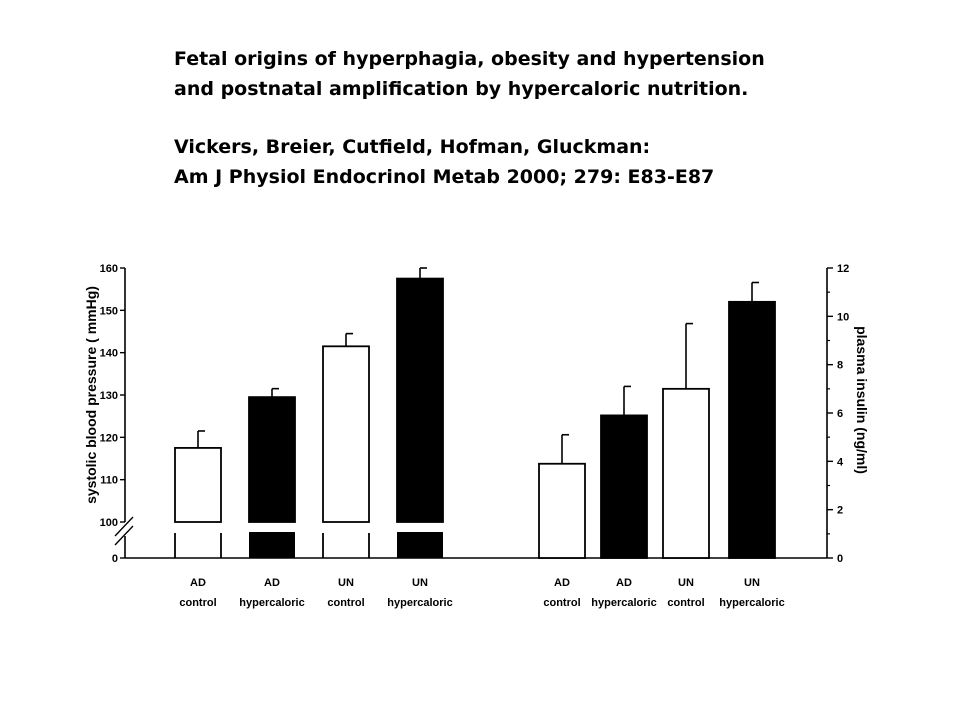 This screenshot has height=720, width=960. What do you see at coordinates (115, 559) in the screenshot?
I see `left-y-tick-label: 0` at bounding box center [115, 559].